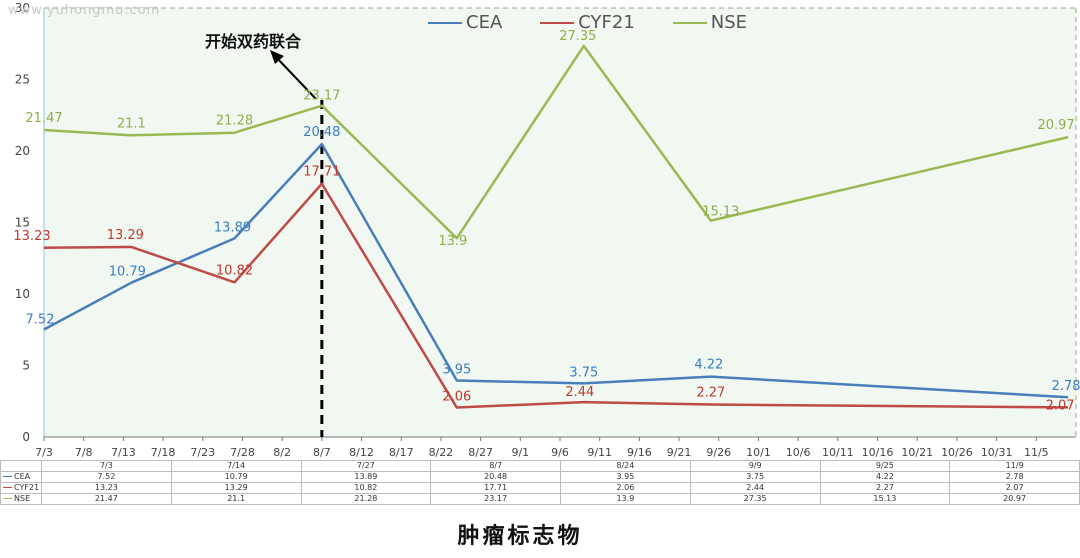 Image resolution: width=1080 pixels, height=558 pixels. Describe the element at coordinates (1066, 386) in the screenshot. I see `data-label-cea: 2.78` at that location.